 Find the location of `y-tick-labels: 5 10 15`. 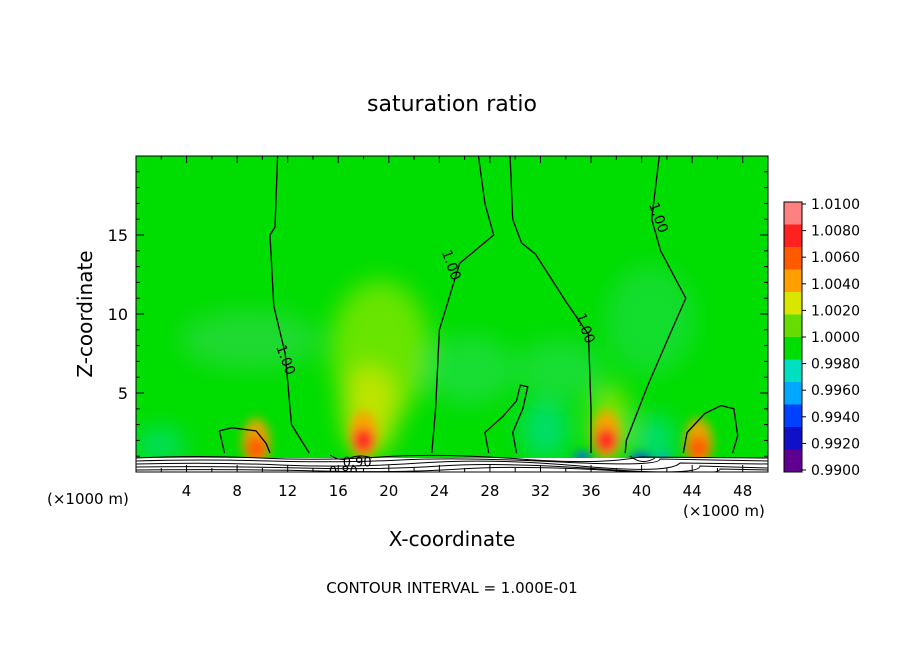

y-tick-labels: 5 10 15 is located at coordinates (118, 314).